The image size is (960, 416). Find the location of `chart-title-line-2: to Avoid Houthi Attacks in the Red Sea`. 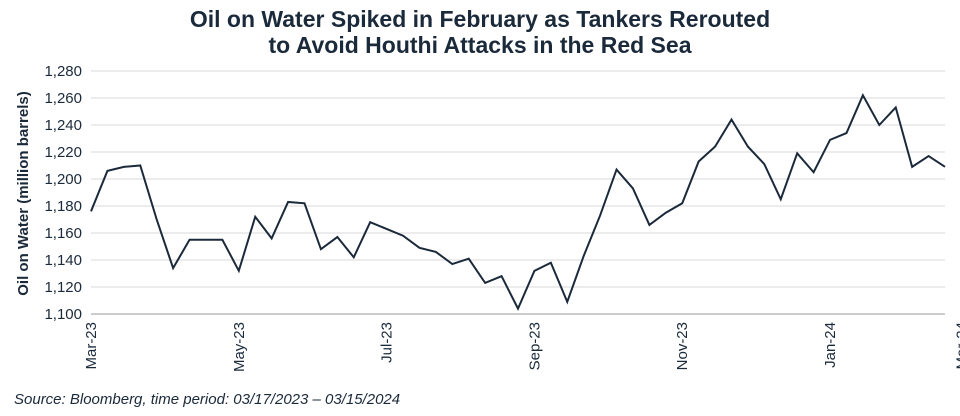

chart-title-line-2: to Avoid Houthi Attacks in the Red Sea is located at coordinates (480, 45).